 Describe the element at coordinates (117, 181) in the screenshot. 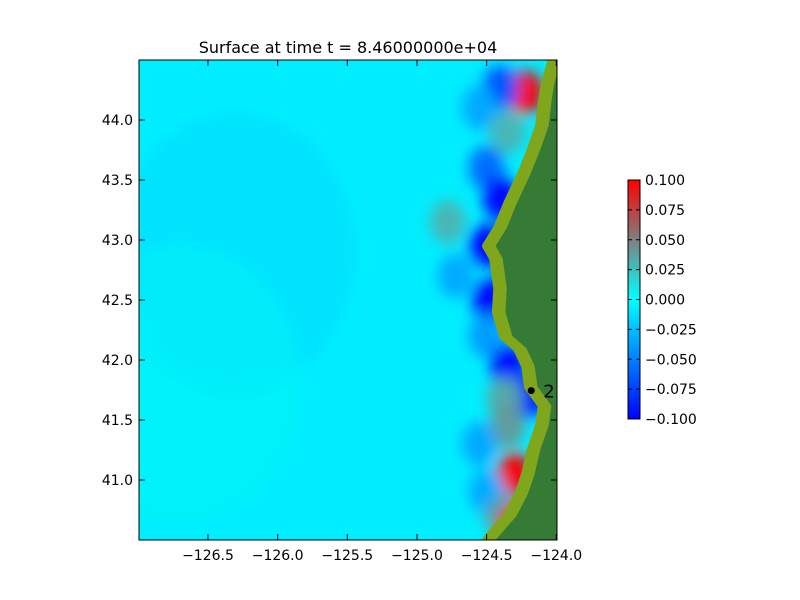

I see `y-tick-label: 43.5` at that location.